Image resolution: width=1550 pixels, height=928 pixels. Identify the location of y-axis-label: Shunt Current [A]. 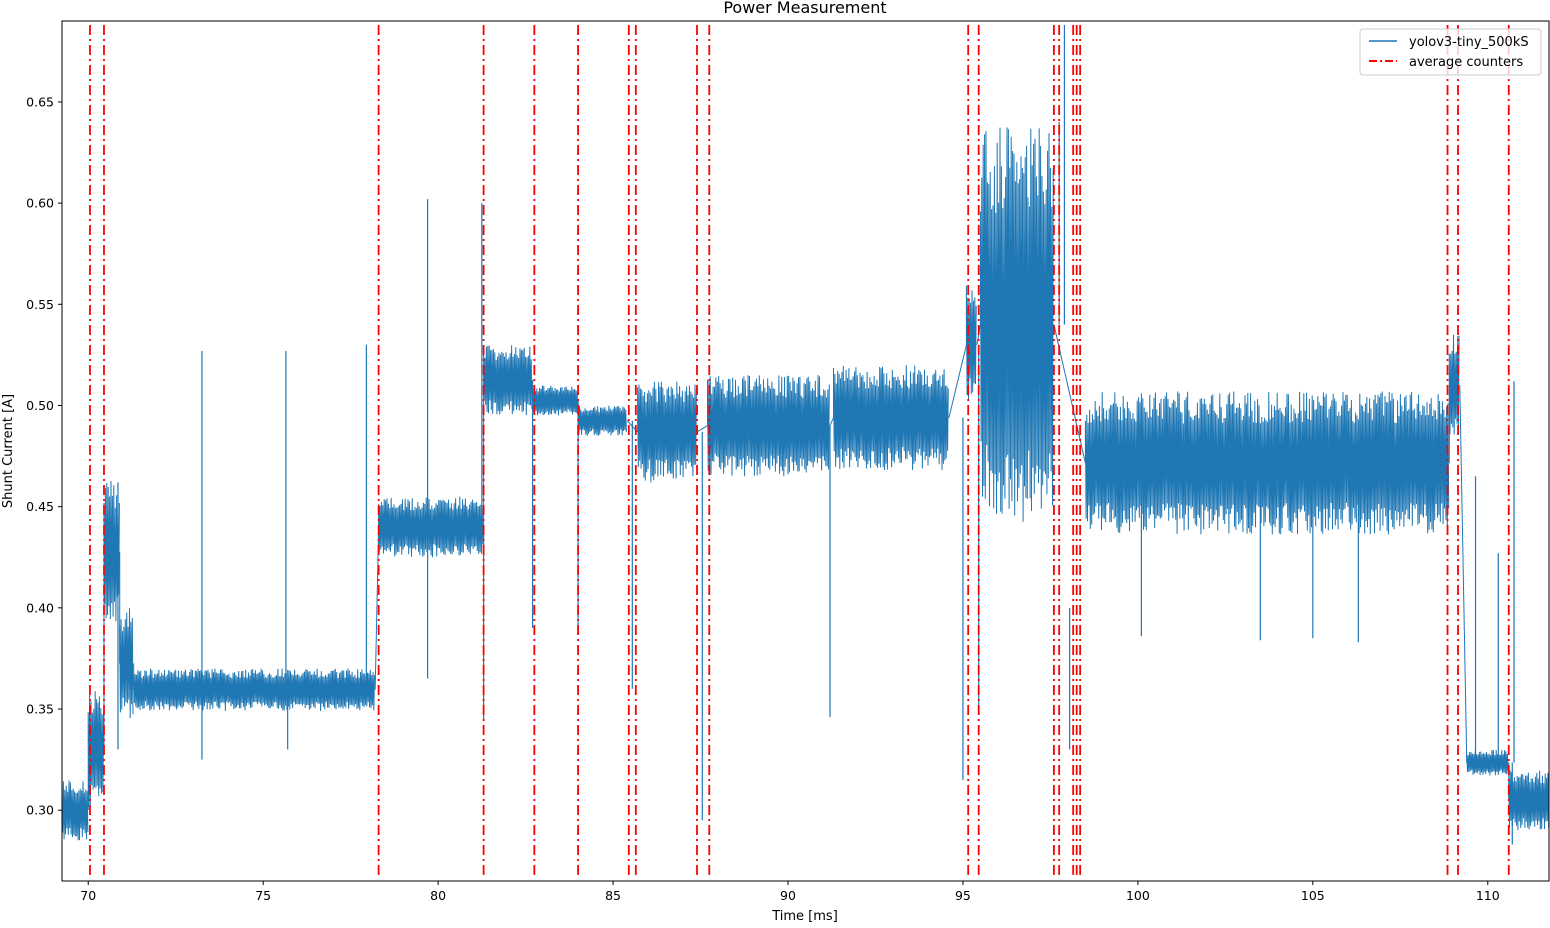
(8, 451).